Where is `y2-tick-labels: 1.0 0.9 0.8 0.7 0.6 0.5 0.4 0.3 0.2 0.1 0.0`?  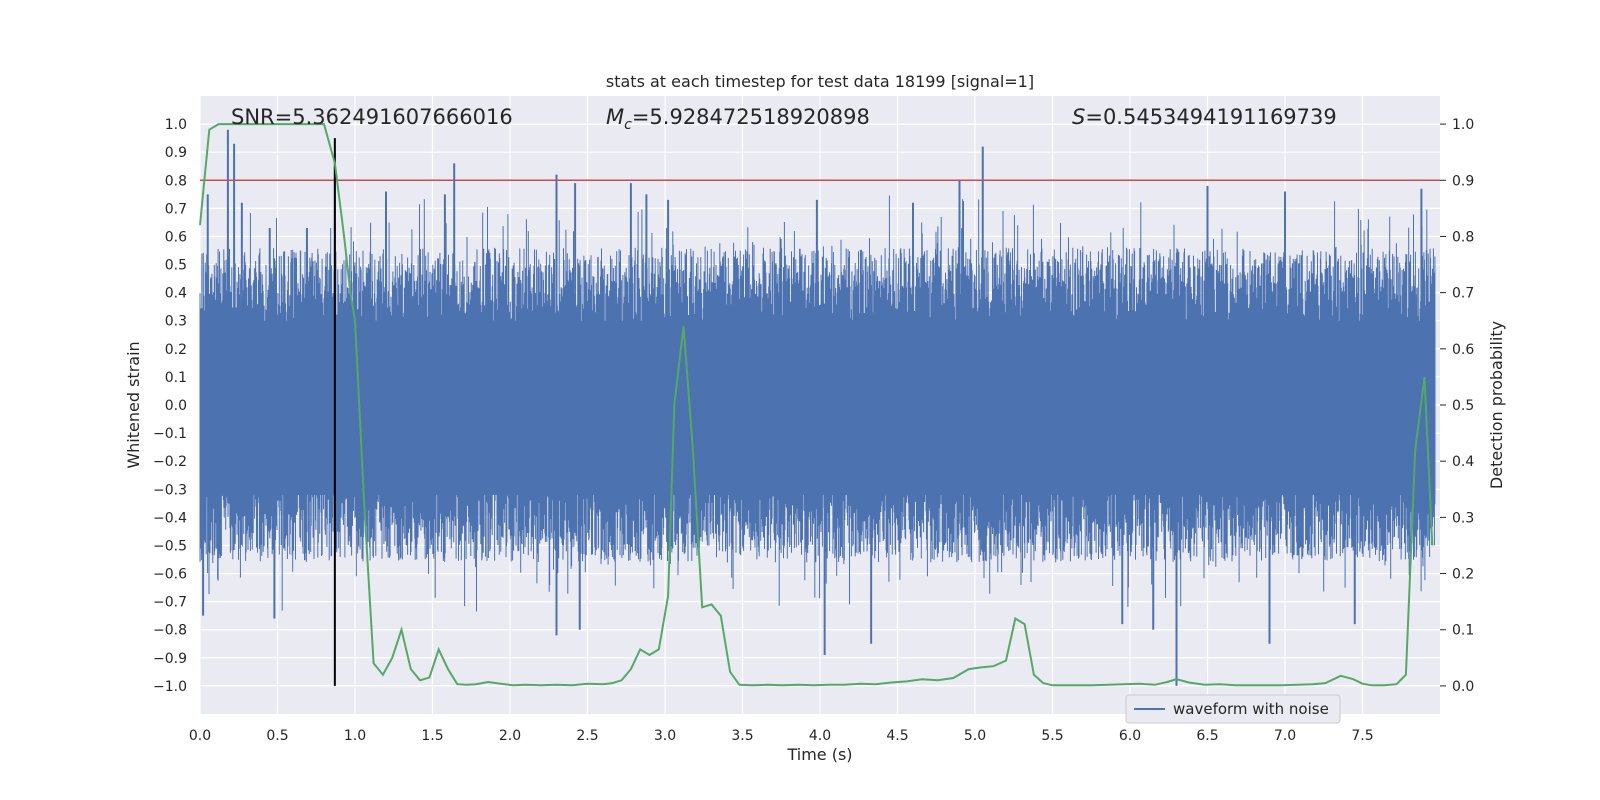 y2-tick-labels: 1.0 0.9 0.8 0.7 0.6 0.5 0.4 0.3 0.2 0.1 0.0 is located at coordinates (1457, 406).